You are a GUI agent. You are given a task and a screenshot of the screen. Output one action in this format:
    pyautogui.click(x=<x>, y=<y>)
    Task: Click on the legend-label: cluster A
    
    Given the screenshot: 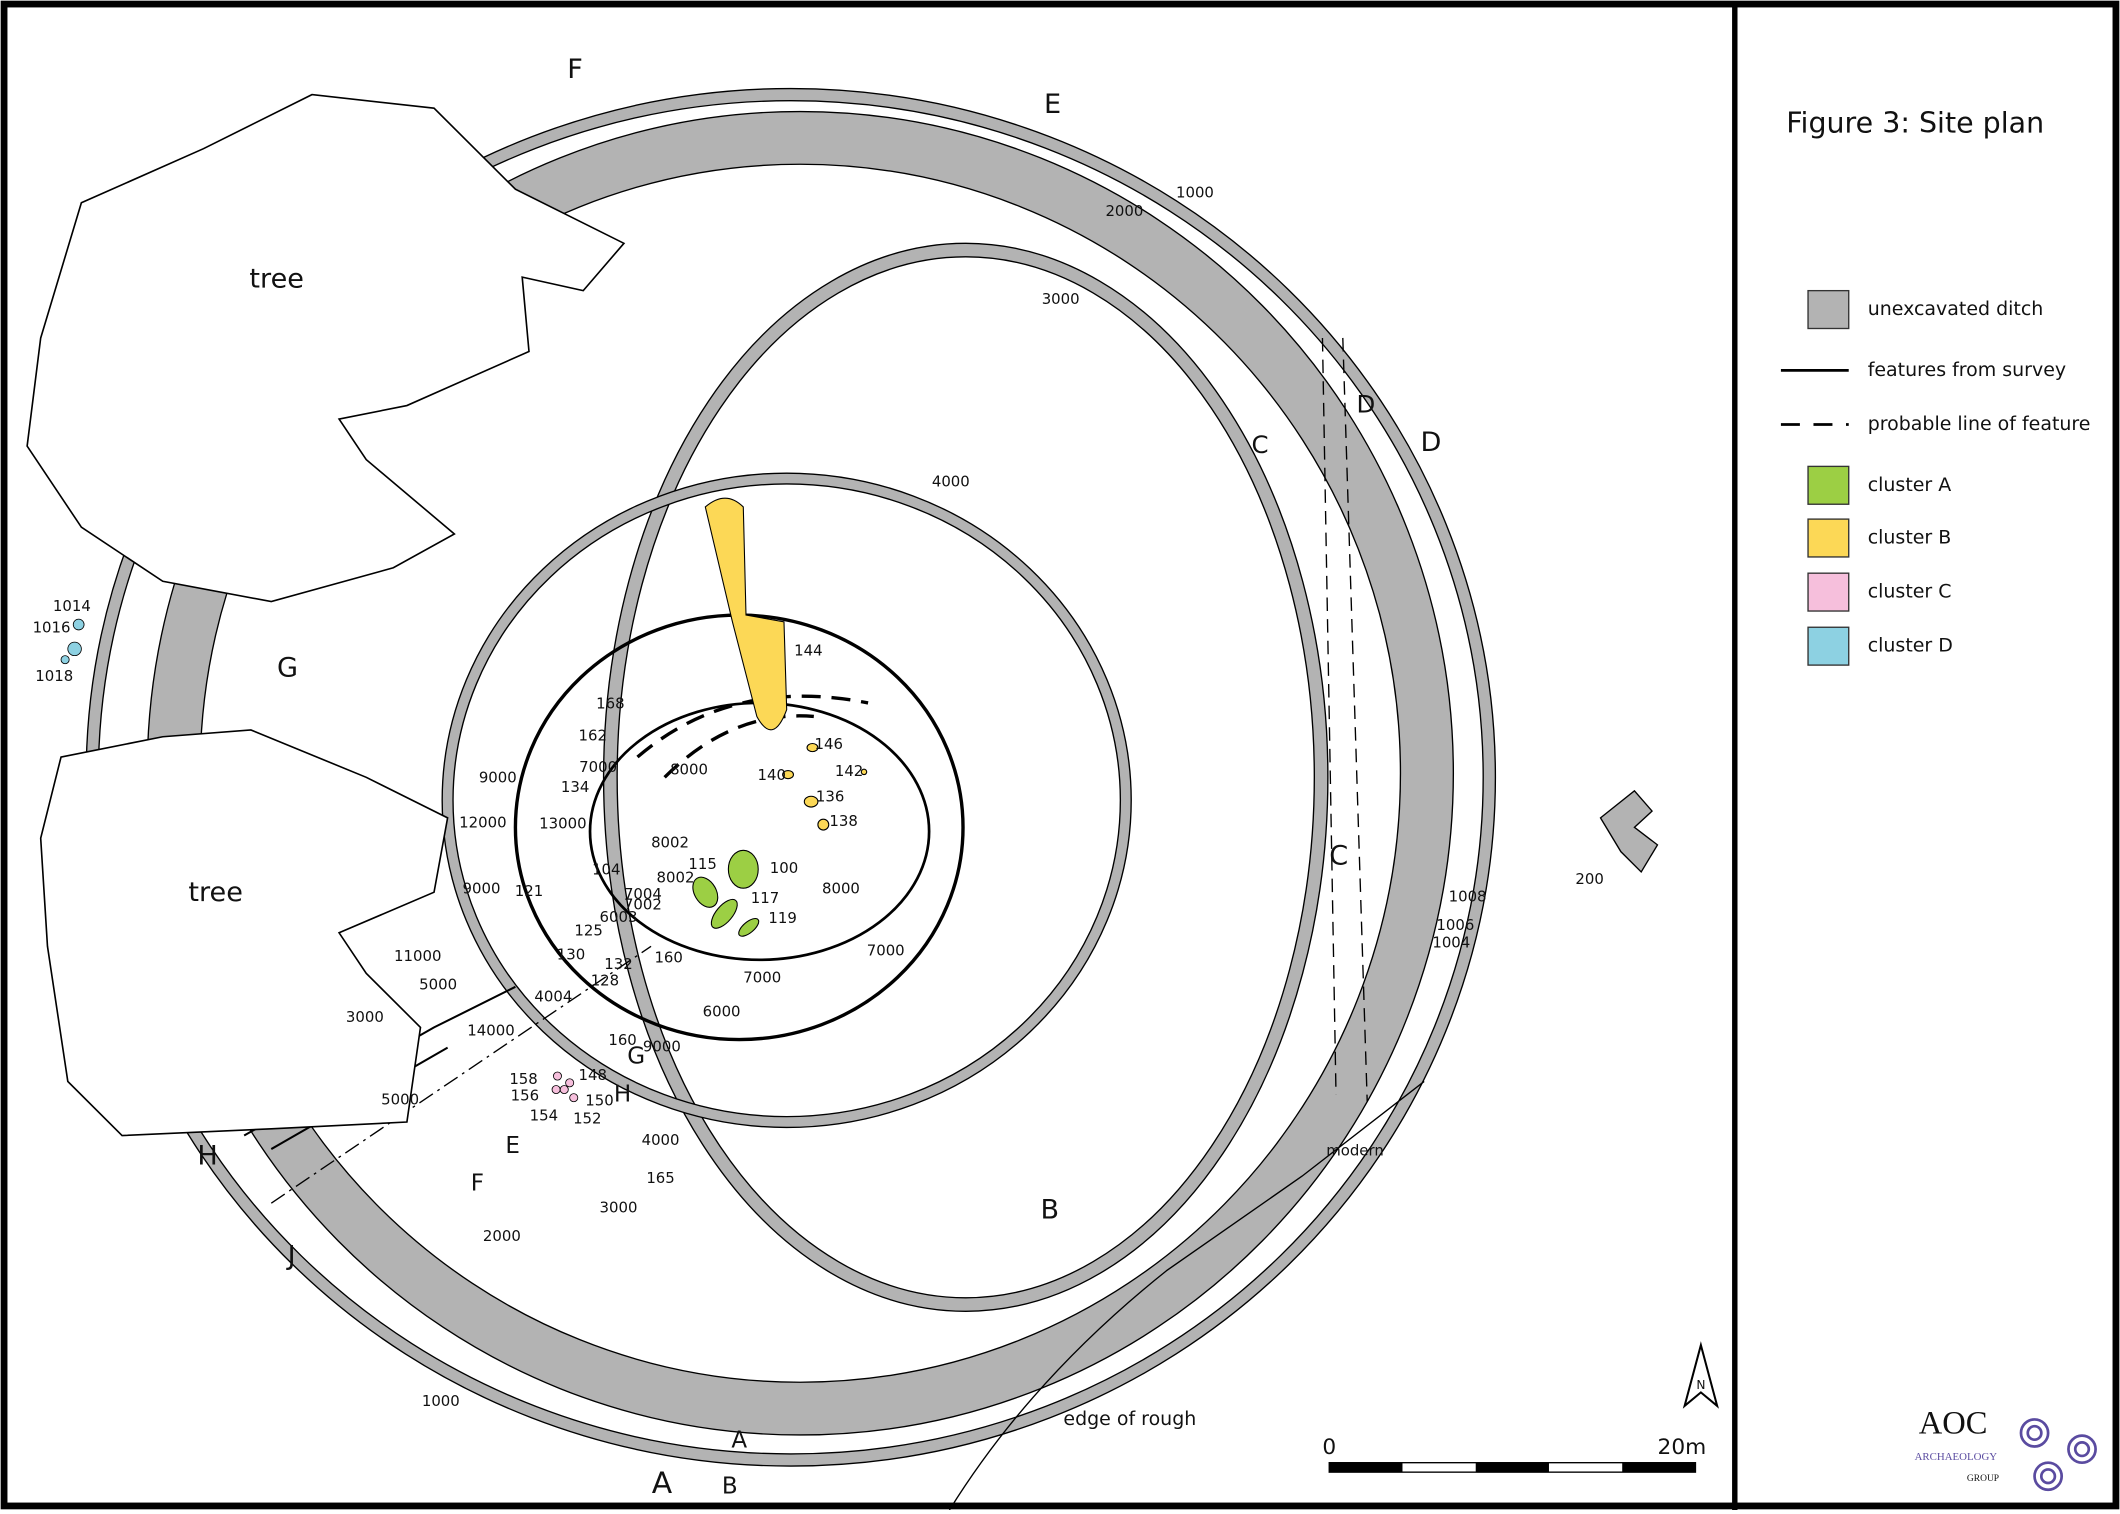 What is the action you would take?
    pyautogui.click(x=1910, y=485)
    